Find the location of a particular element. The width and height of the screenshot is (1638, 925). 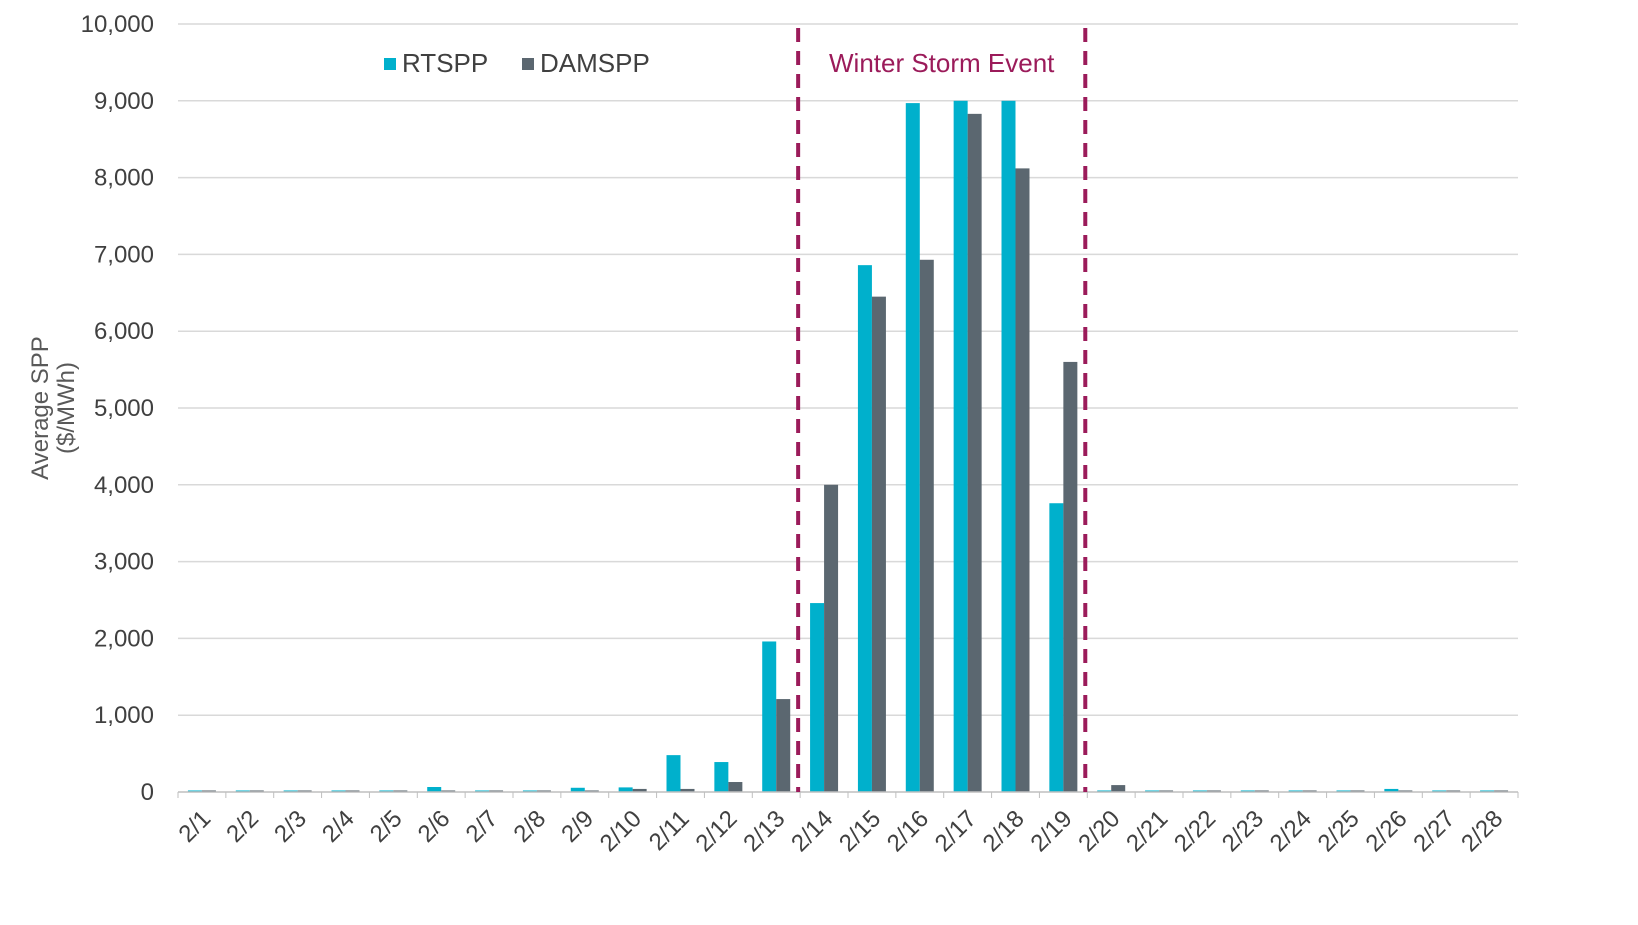

legend-label-rtspp: RTSPP is located at coordinates (445, 63).